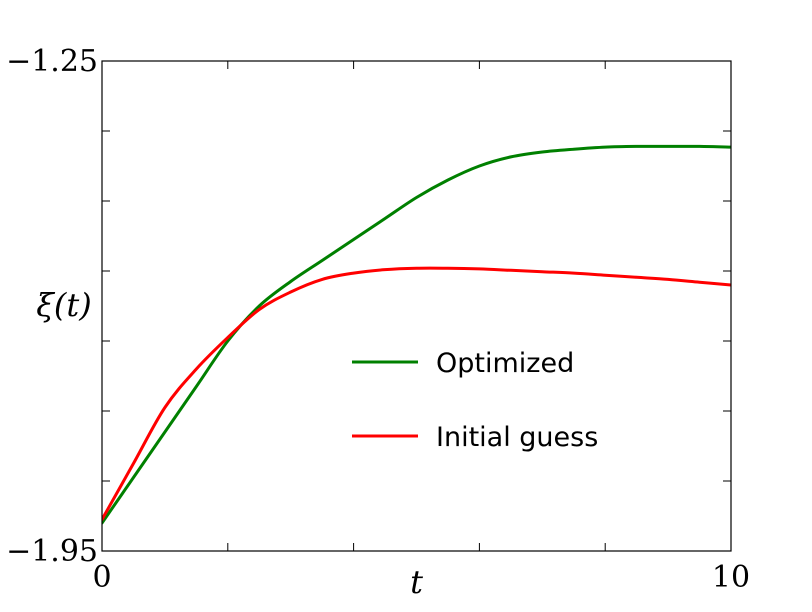 This screenshot has height=612, width=812. What do you see at coordinates (731, 577) in the screenshot?
I see `x-tick-label: 10` at bounding box center [731, 577].